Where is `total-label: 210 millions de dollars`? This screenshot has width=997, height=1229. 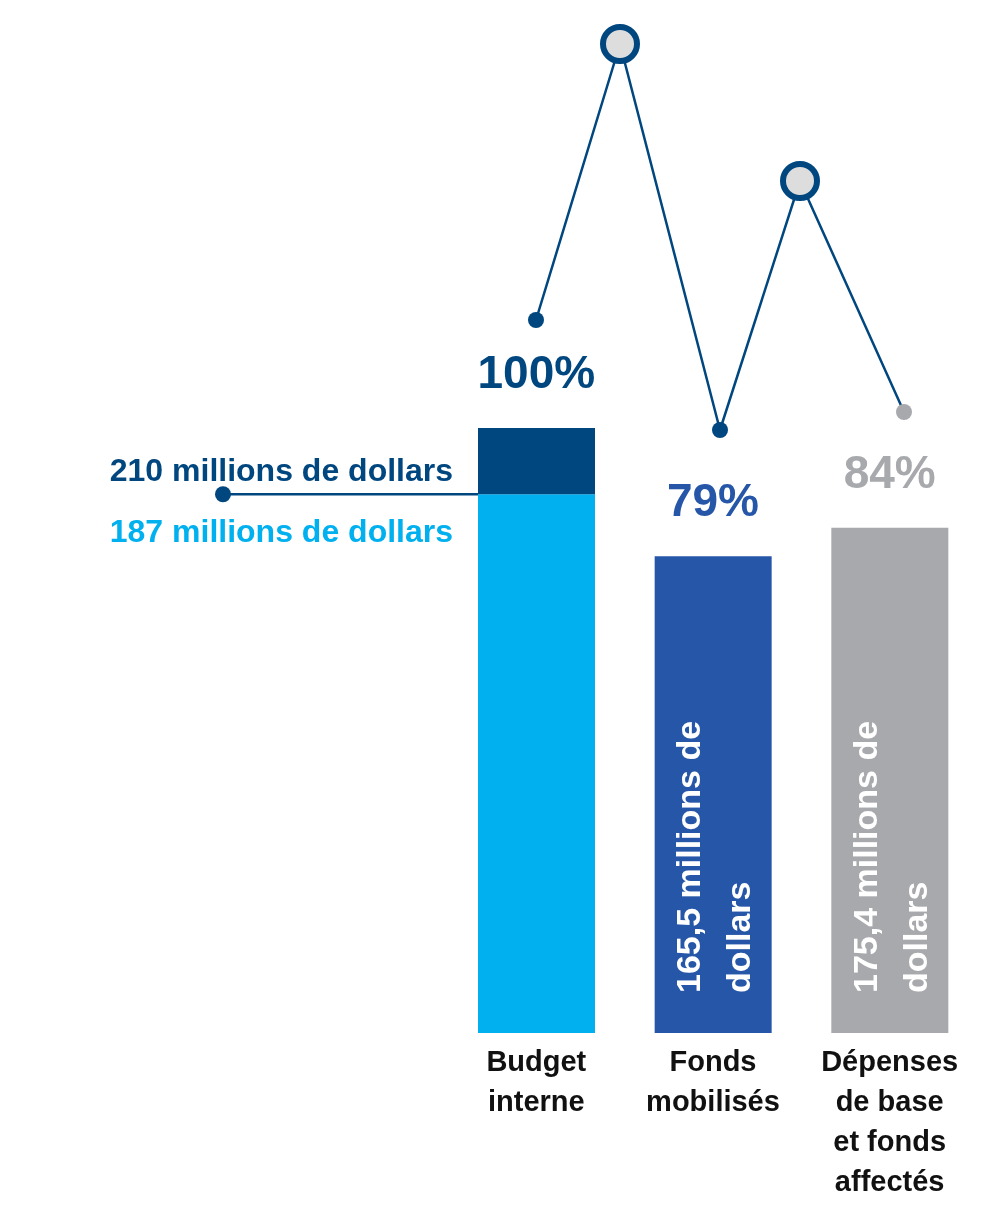
total-label: 210 millions de dollars is located at coordinates (281, 470).